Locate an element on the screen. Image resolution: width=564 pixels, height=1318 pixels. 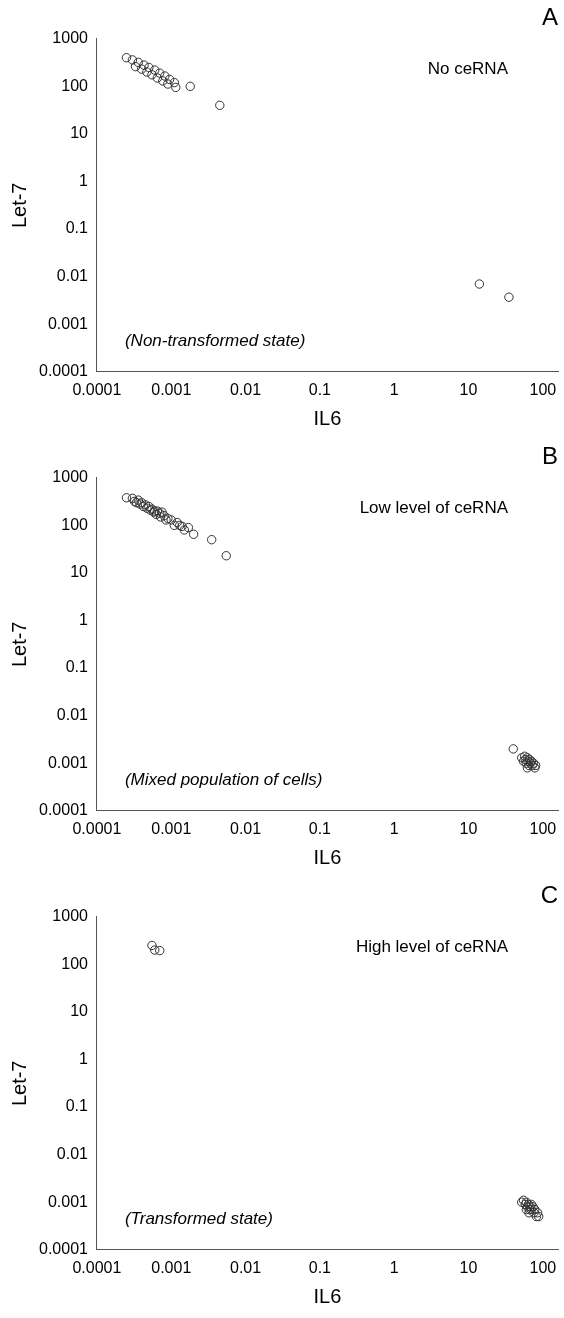
chart-title: A is located at coordinates (549, 17).